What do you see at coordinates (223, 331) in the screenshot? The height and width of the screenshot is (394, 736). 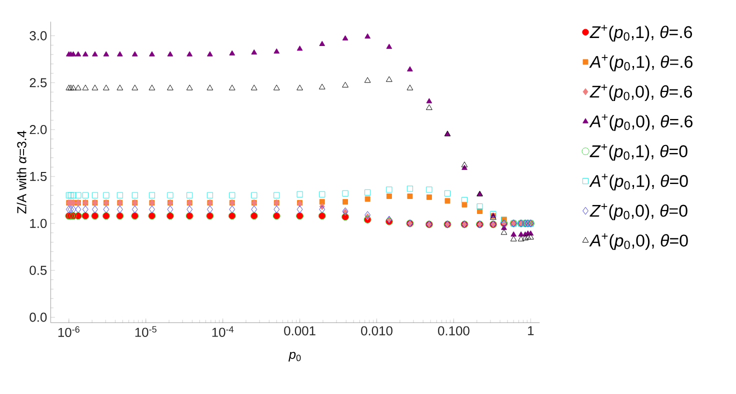 I see `x-tick-label: 10$^{-4}$` at bounding box center [223, 331].